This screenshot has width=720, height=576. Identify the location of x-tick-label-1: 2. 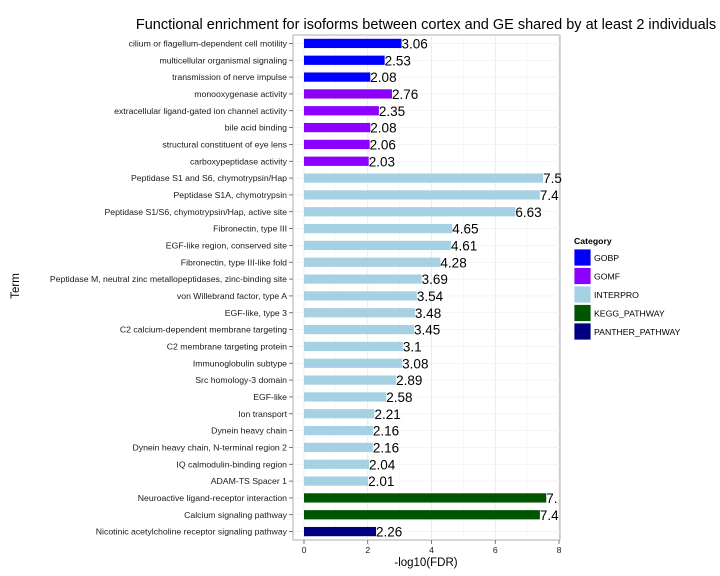
(367, 550).